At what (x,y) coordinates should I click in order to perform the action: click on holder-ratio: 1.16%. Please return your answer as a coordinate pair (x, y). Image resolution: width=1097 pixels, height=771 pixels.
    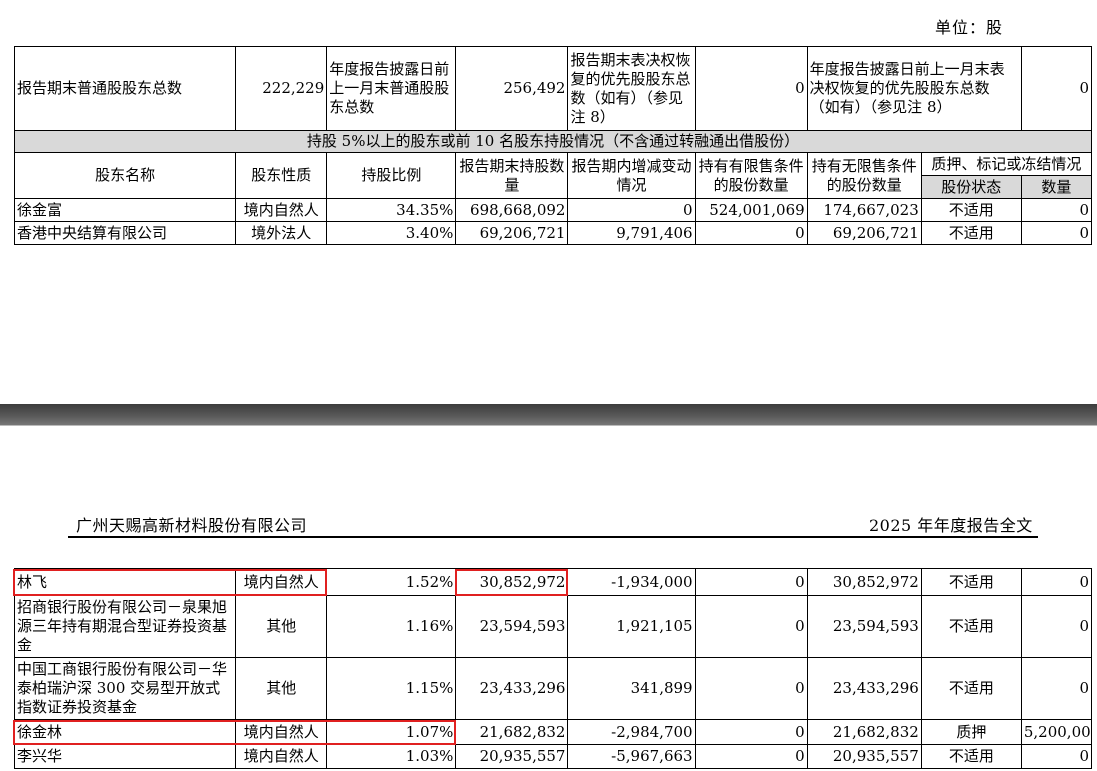
    Looking at the image, I should click on (391, 626).